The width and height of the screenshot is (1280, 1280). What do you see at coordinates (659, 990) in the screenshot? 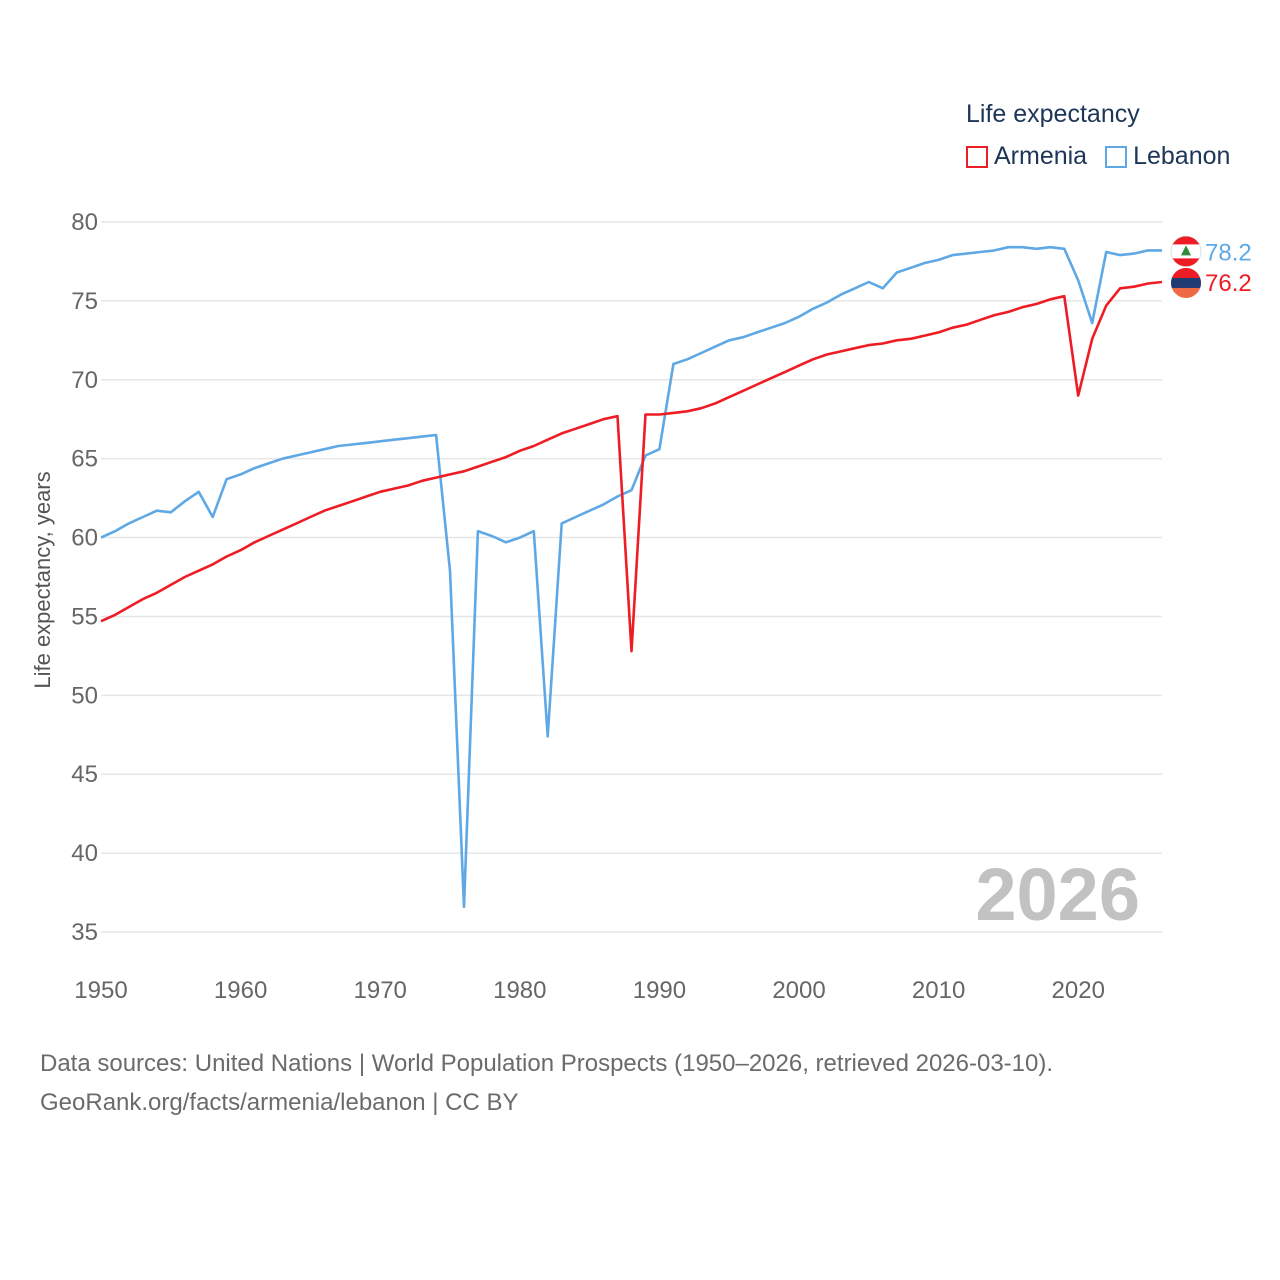
I see `x-tick-label: 1990` at bounding box center [659, 990].